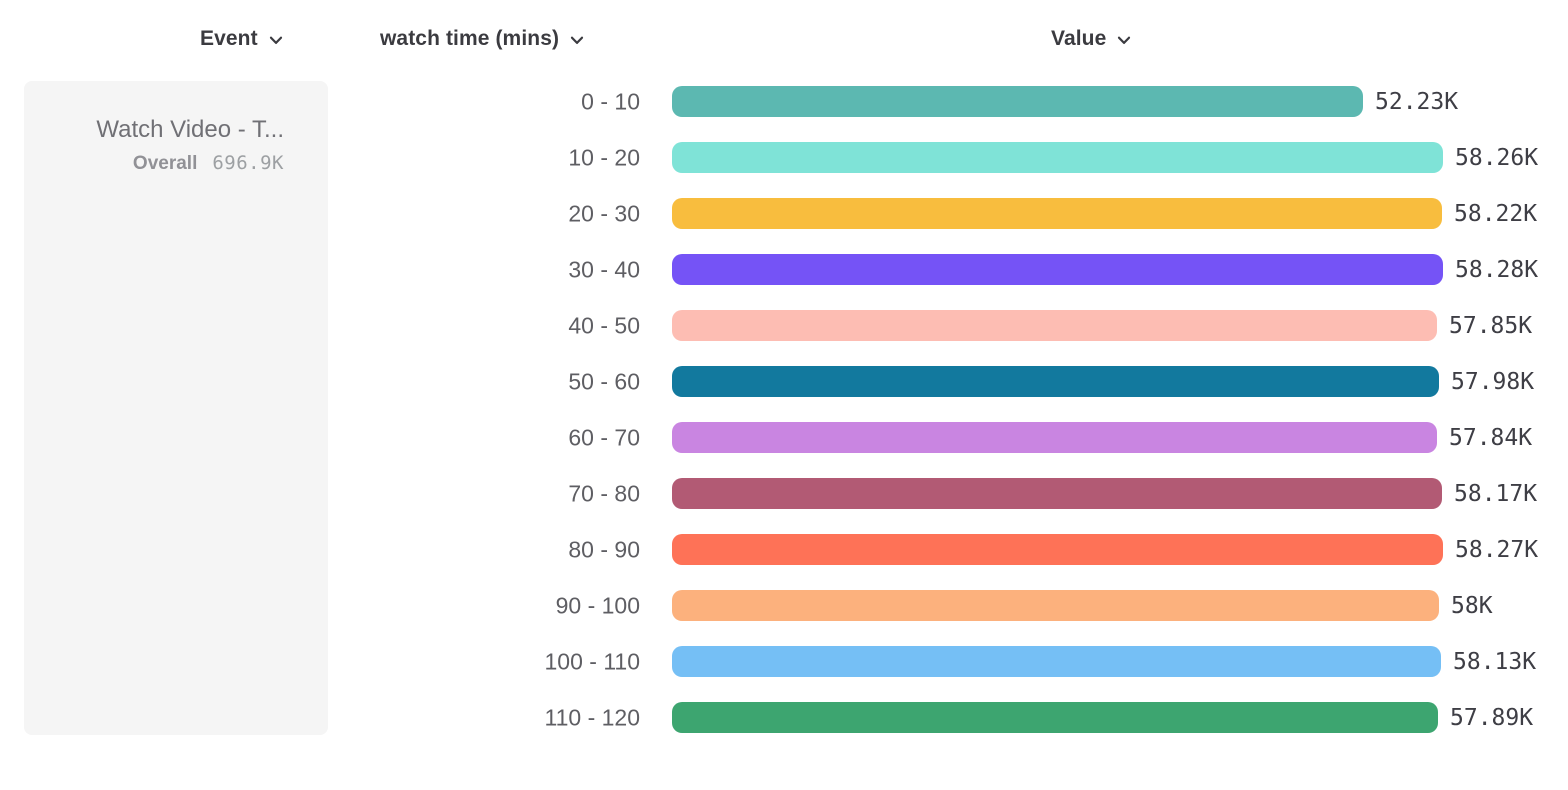 The height and width of the screenshot is (790, 1568). I want to click on bar-row: 60 - 70 57.84K, so click(784, 437).